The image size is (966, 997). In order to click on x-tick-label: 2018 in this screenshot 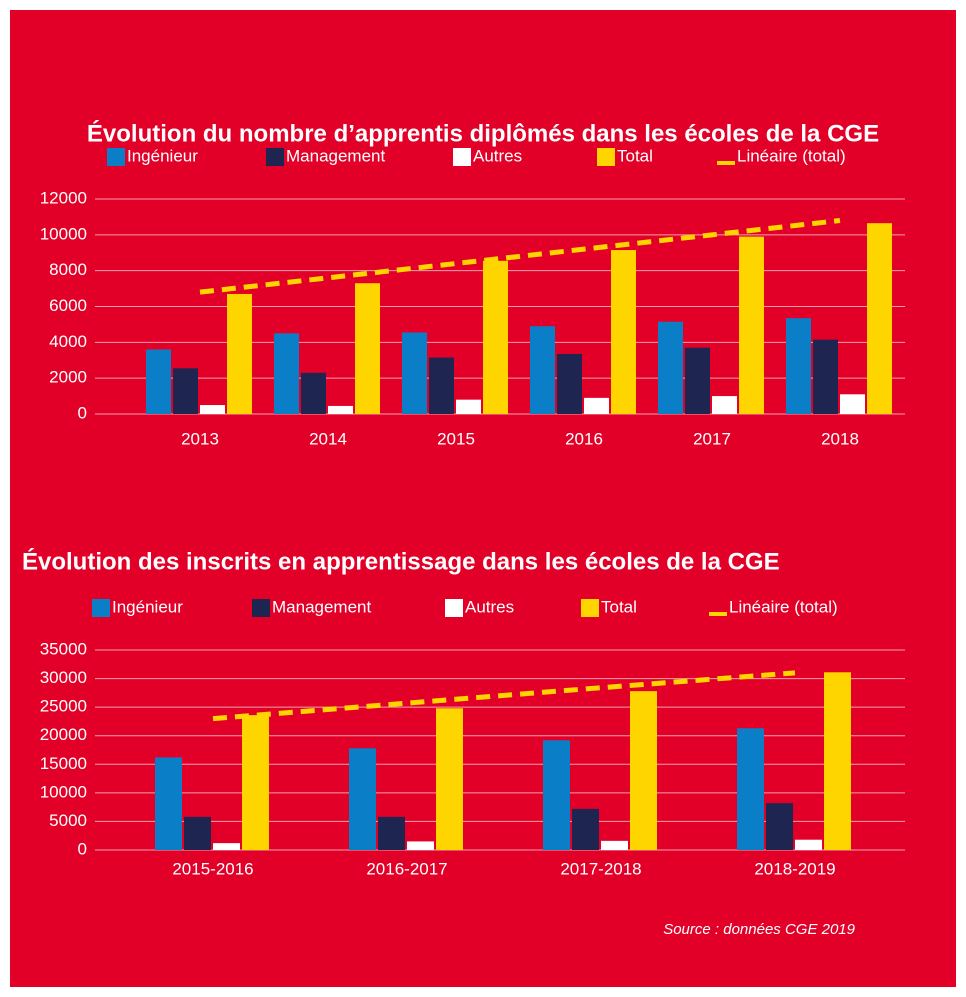, I will do `click(840, 438)`.